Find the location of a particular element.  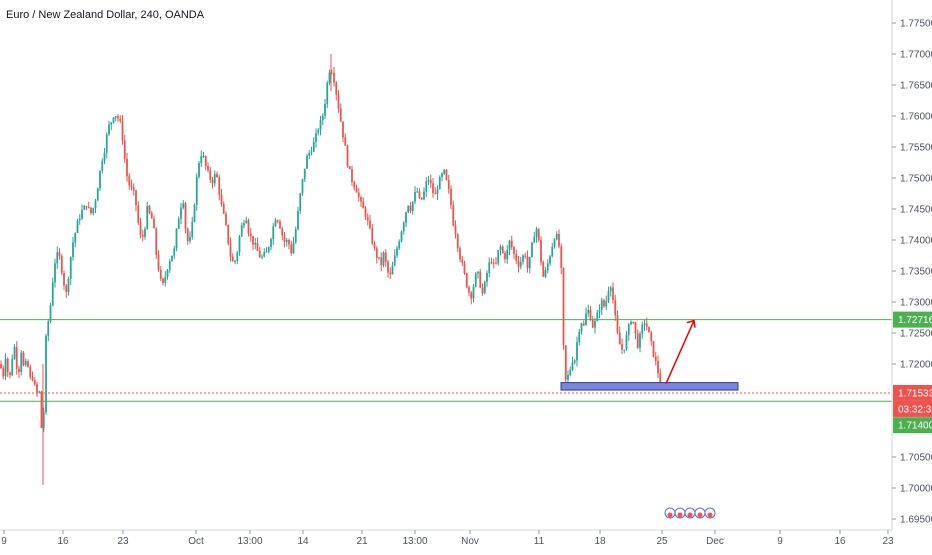

time-axis: 9 16 23 Oct 13:00 14 21 13:00 Nov 11 18 25 Dec 9 16 23 is located at coordinates (447, 538).